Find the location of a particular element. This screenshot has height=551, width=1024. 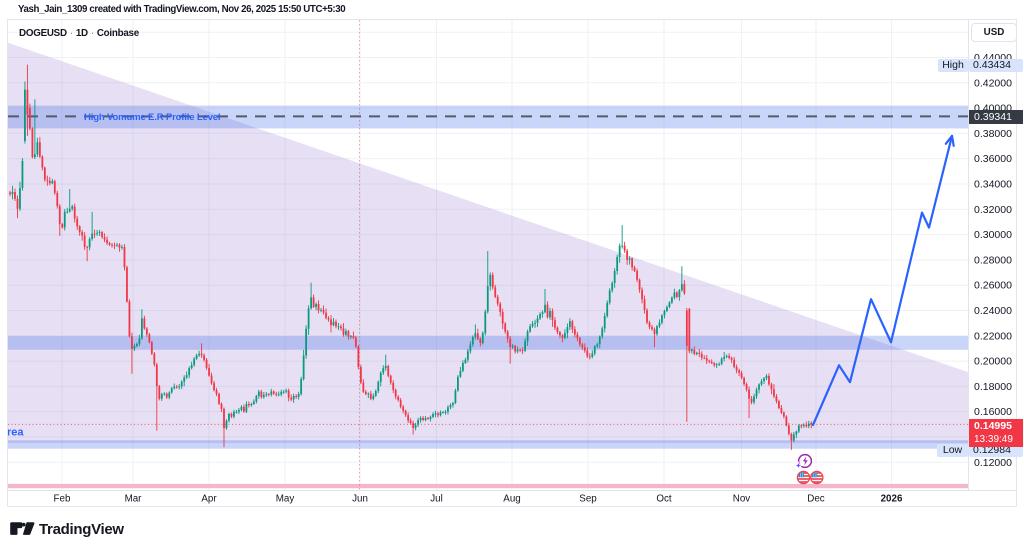

tradingview-logo-icon is located at coordinates (22, 528).